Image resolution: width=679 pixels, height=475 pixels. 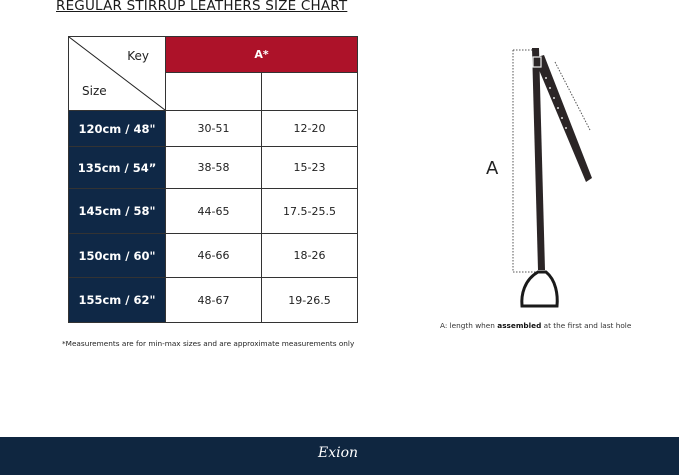 I want to click on corner-key-label: Key, so click(x=138, y=56).